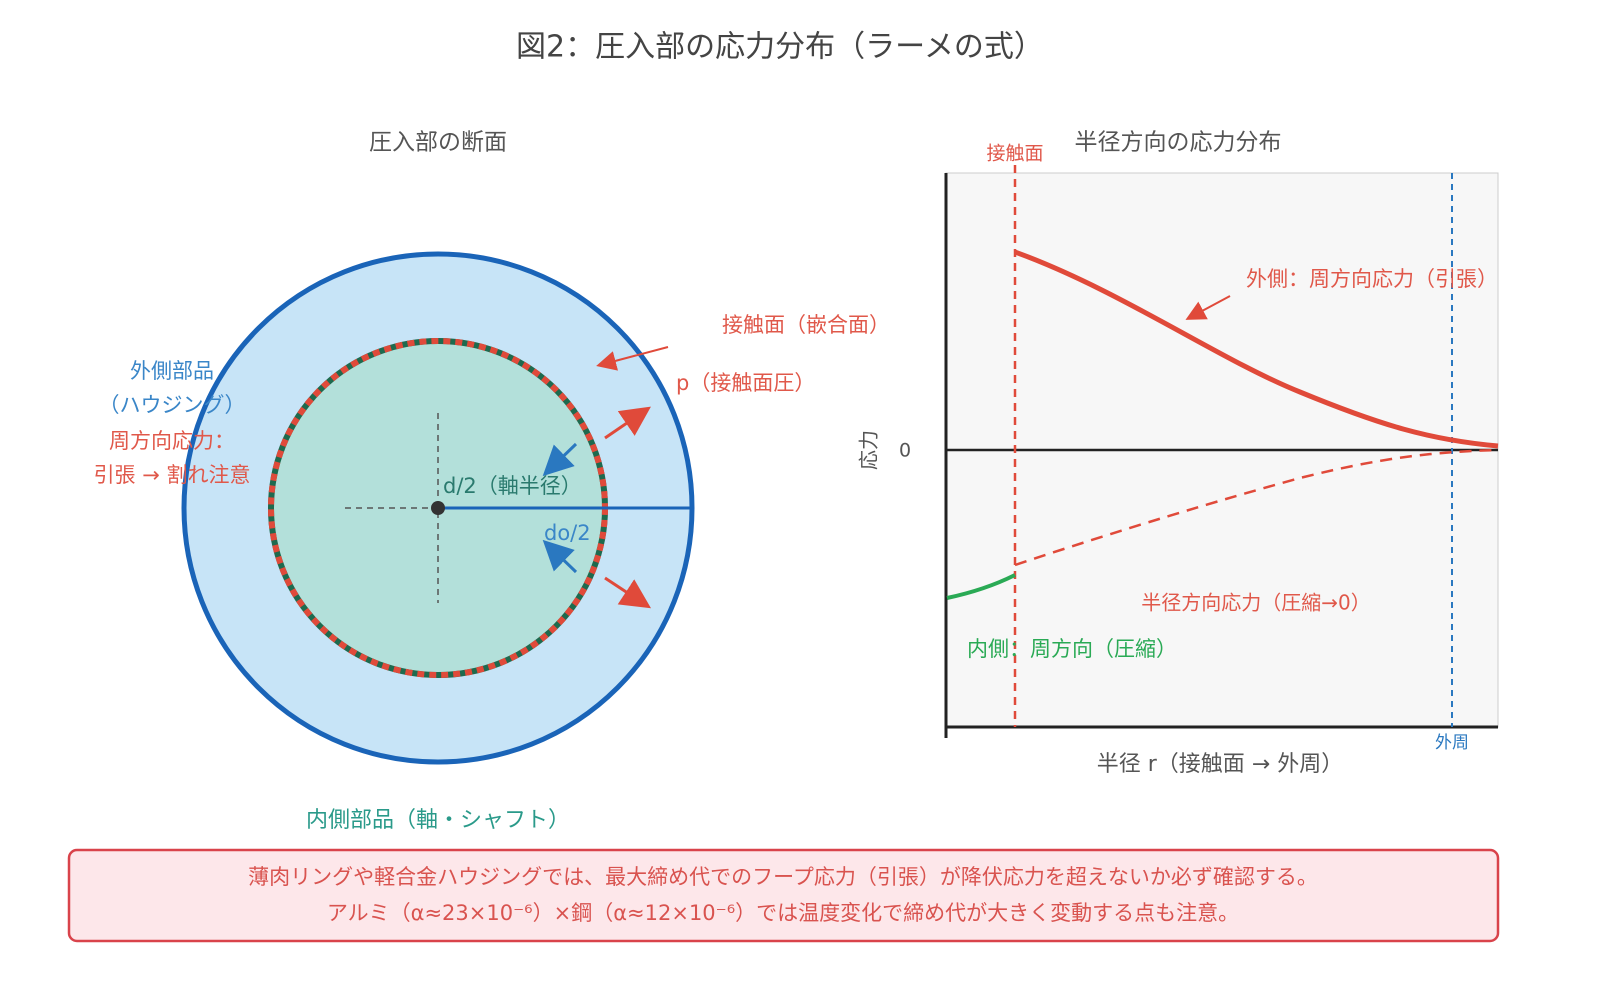 This screenshot has height=989, width=1600. I want to click on center, so click(438, 508).